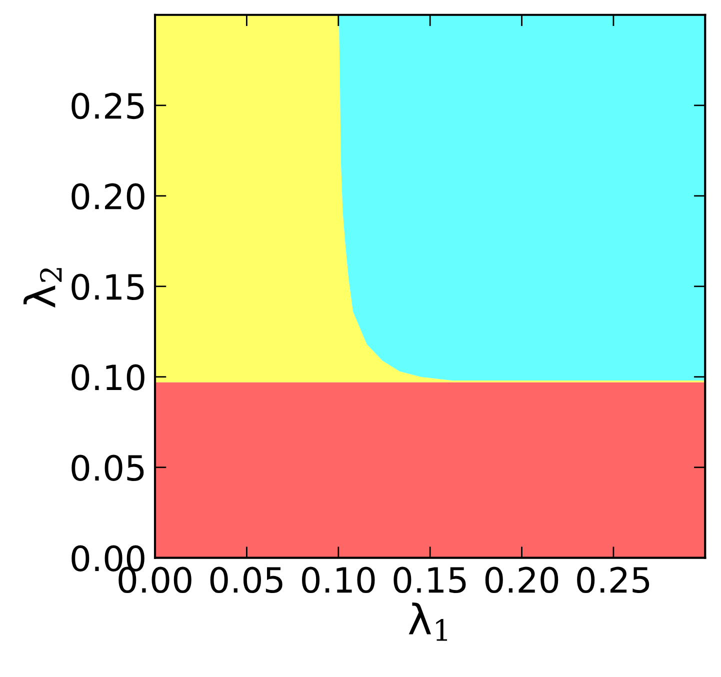 This screenshot has width=721, height=677. Describe the element at coordinates (428, 621) in the screenshot. I see `x-axis-title: λ$_{1}$` at that location.